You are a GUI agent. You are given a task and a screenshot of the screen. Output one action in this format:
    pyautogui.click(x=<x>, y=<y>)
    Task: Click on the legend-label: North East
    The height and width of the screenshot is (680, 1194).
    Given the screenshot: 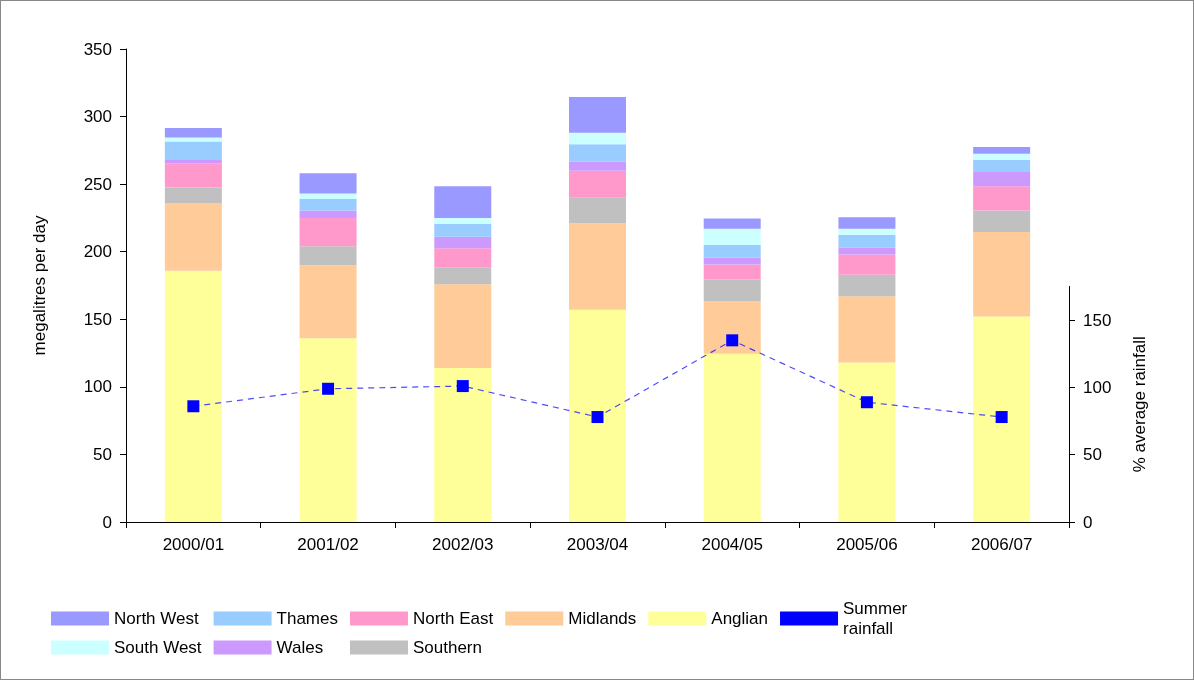 What is the action you would take?
    pyautogui.click(x=453, y=618)
    